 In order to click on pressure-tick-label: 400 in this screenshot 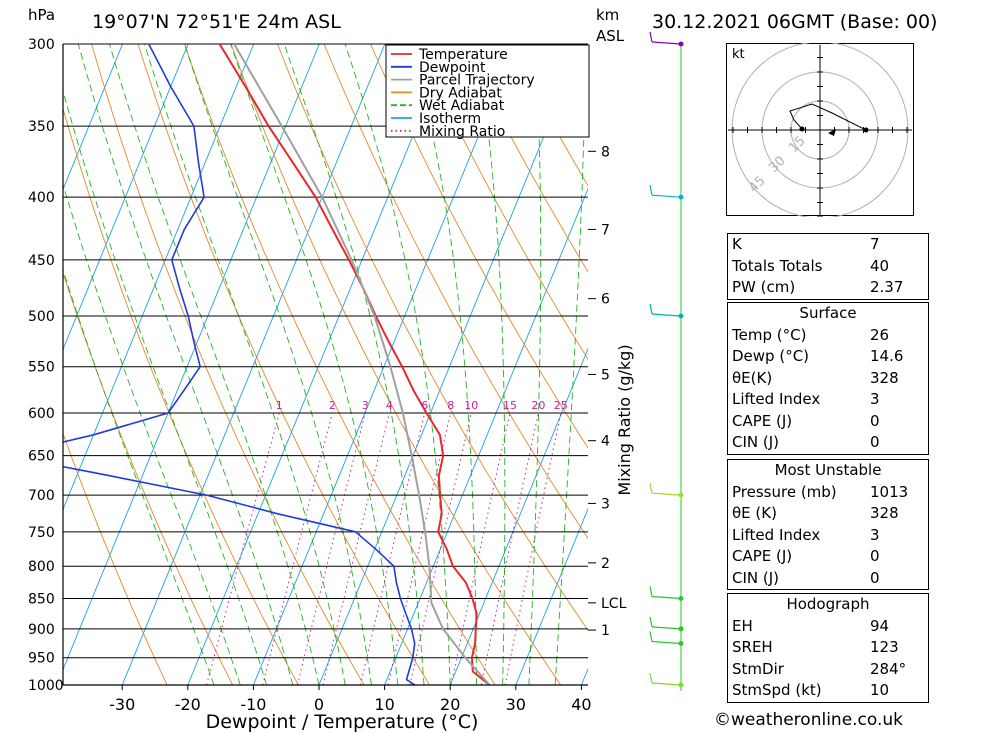, I will do `click(41, 198)`.